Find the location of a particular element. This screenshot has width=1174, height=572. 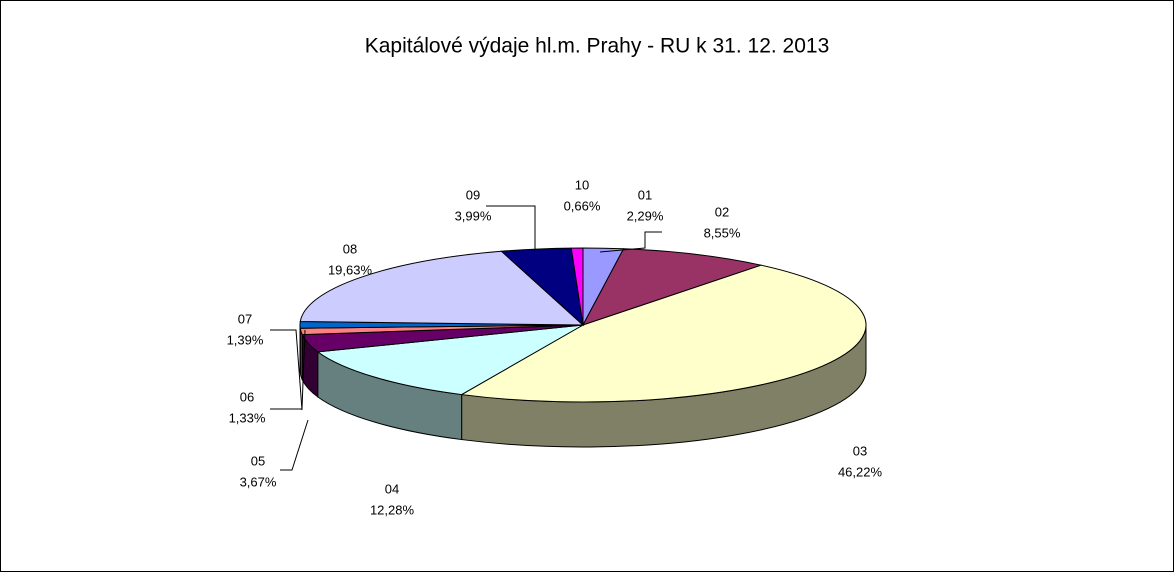

slice-category: 07 is located at coordinates (245, 318).